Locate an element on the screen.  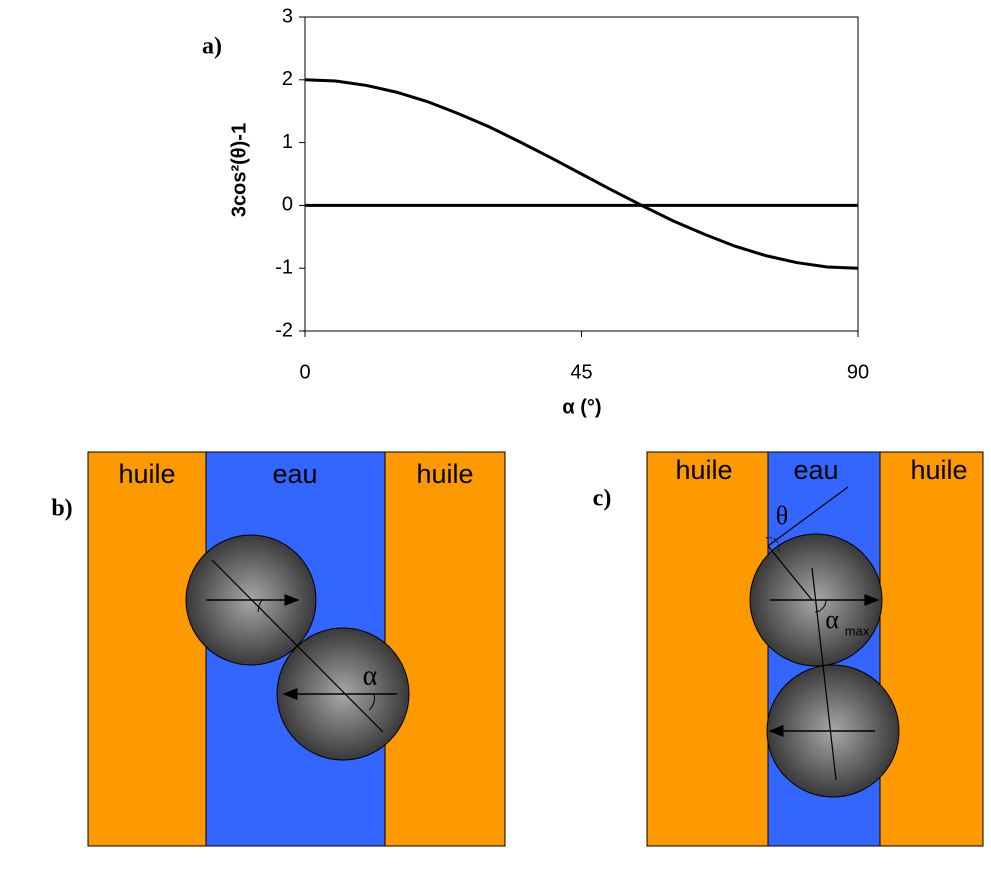
angle-subscript: max is located at coordinates (857, 630).